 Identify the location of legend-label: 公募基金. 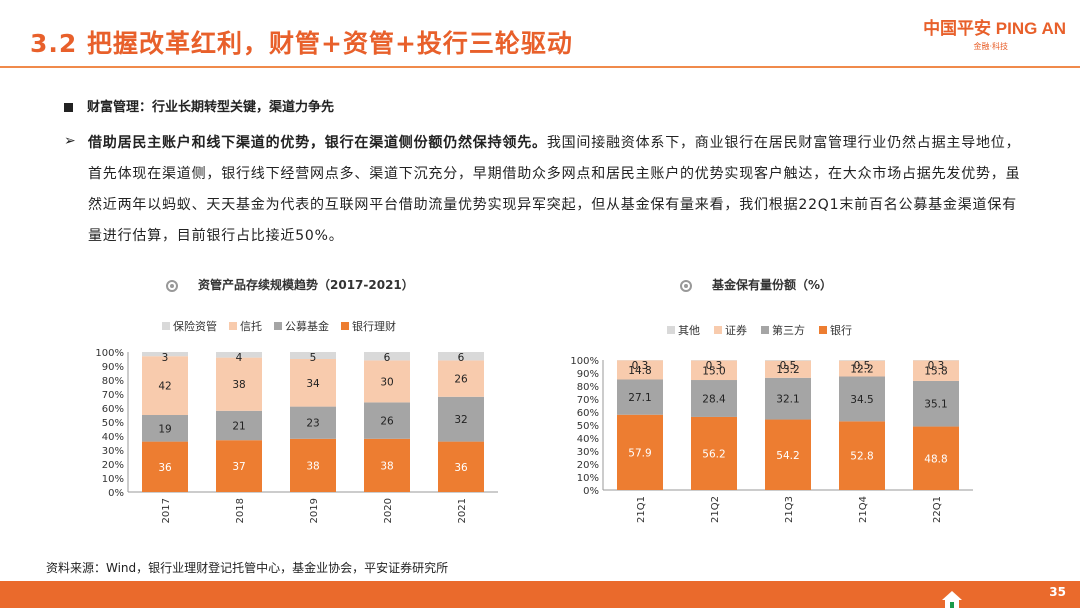
(307, 326).